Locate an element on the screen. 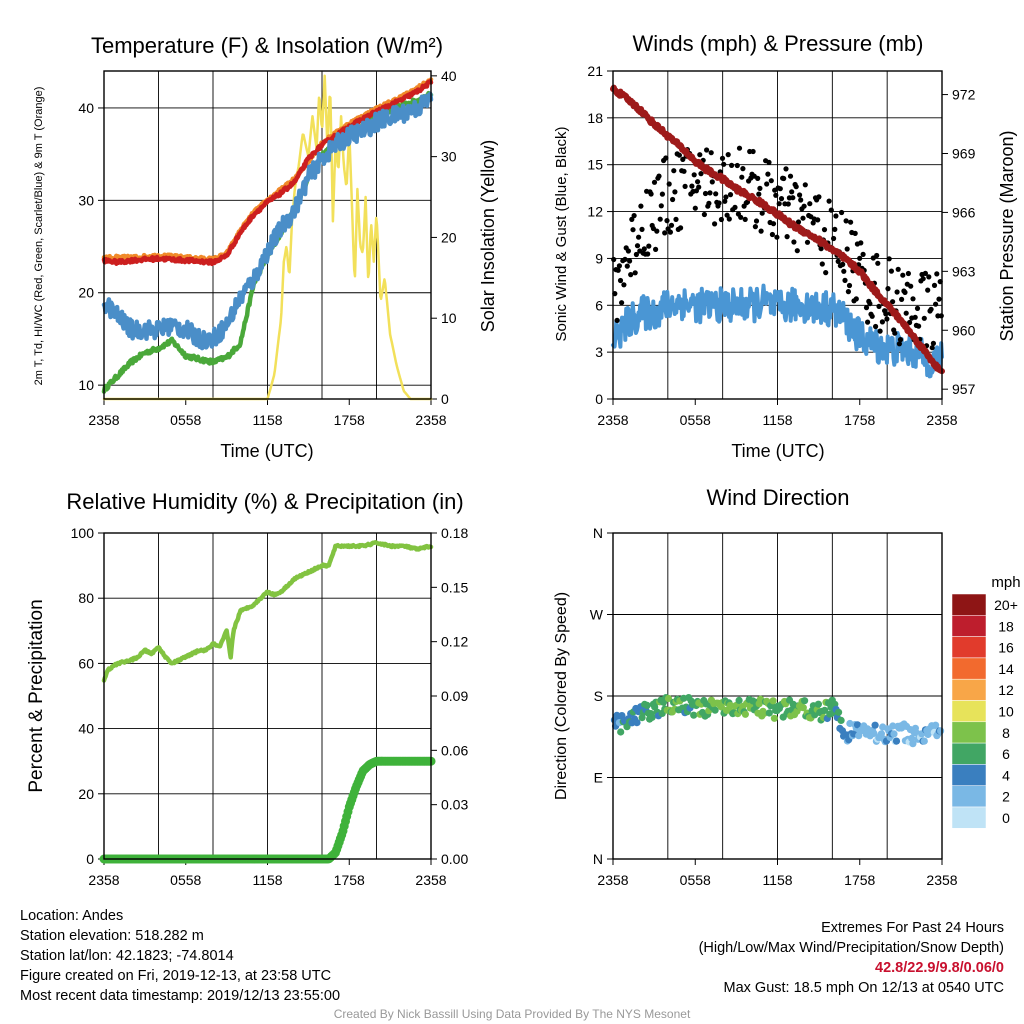 This screenshot has width=1024, height=1024. y-tick-label: 30 is located at coordinates (86, 200).